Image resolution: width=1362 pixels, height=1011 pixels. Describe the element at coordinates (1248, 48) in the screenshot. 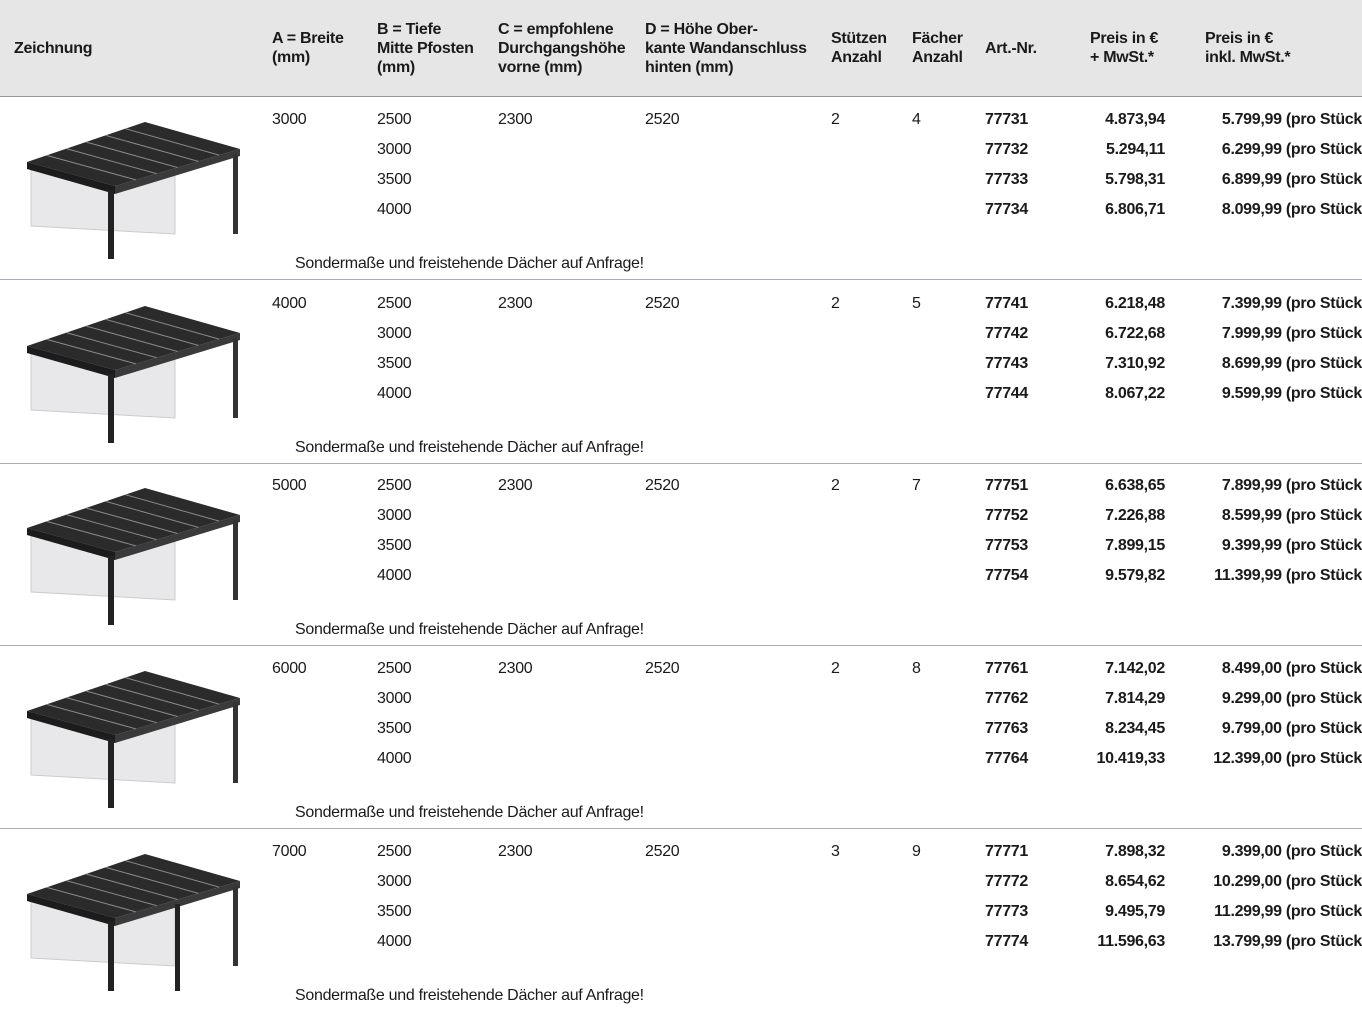

I see `column-header: Preis in € inkl. MwSt.*` at that location.